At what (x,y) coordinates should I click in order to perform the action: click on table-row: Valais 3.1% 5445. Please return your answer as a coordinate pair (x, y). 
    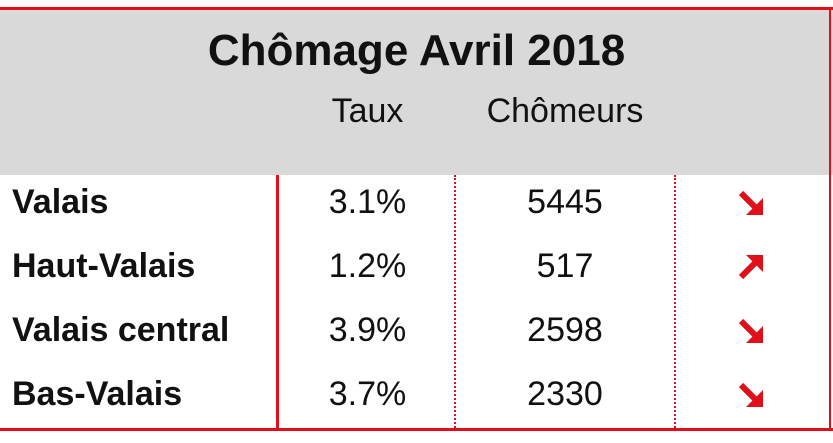
    Looking at the image, I should click on (416, 202).